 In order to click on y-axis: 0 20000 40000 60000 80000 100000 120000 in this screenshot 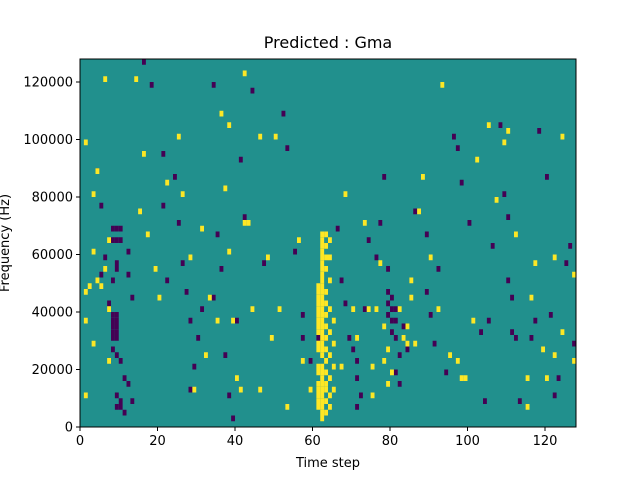, I will do `click(51, 256)`.